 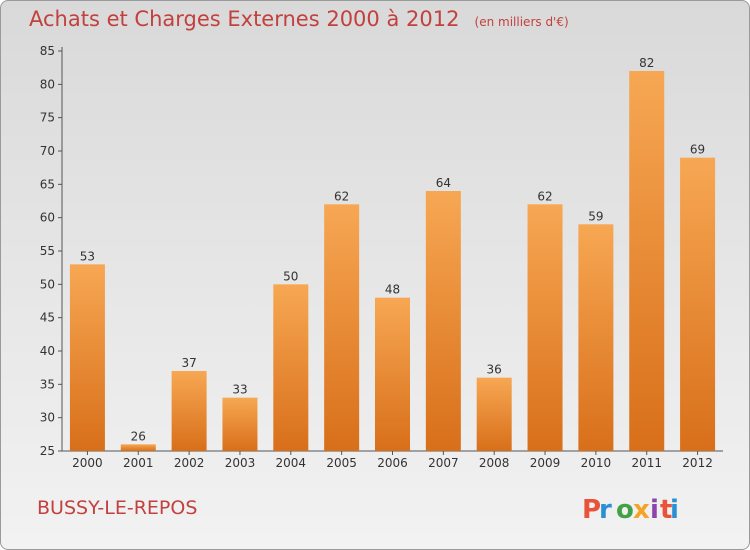 What do you see at coordinates (290, 276) in the screenshot?
I see `bar-value-label: 50` at bounding box center [290, 276].